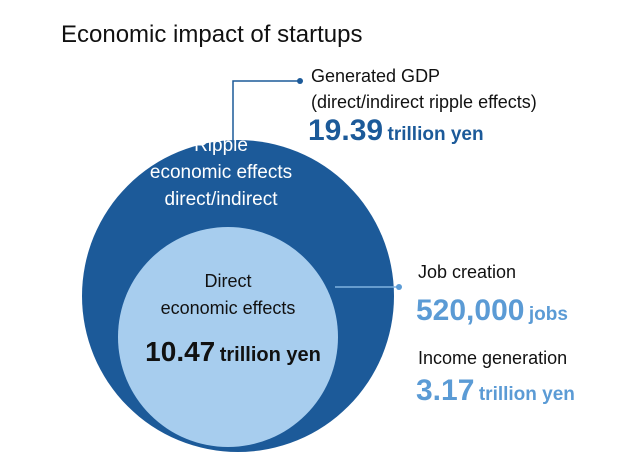 This screenshot has width=639, height=466. Describe the element at coordinates (493, 358) in the screenshot. I see `income-label: Income generation` at that location.